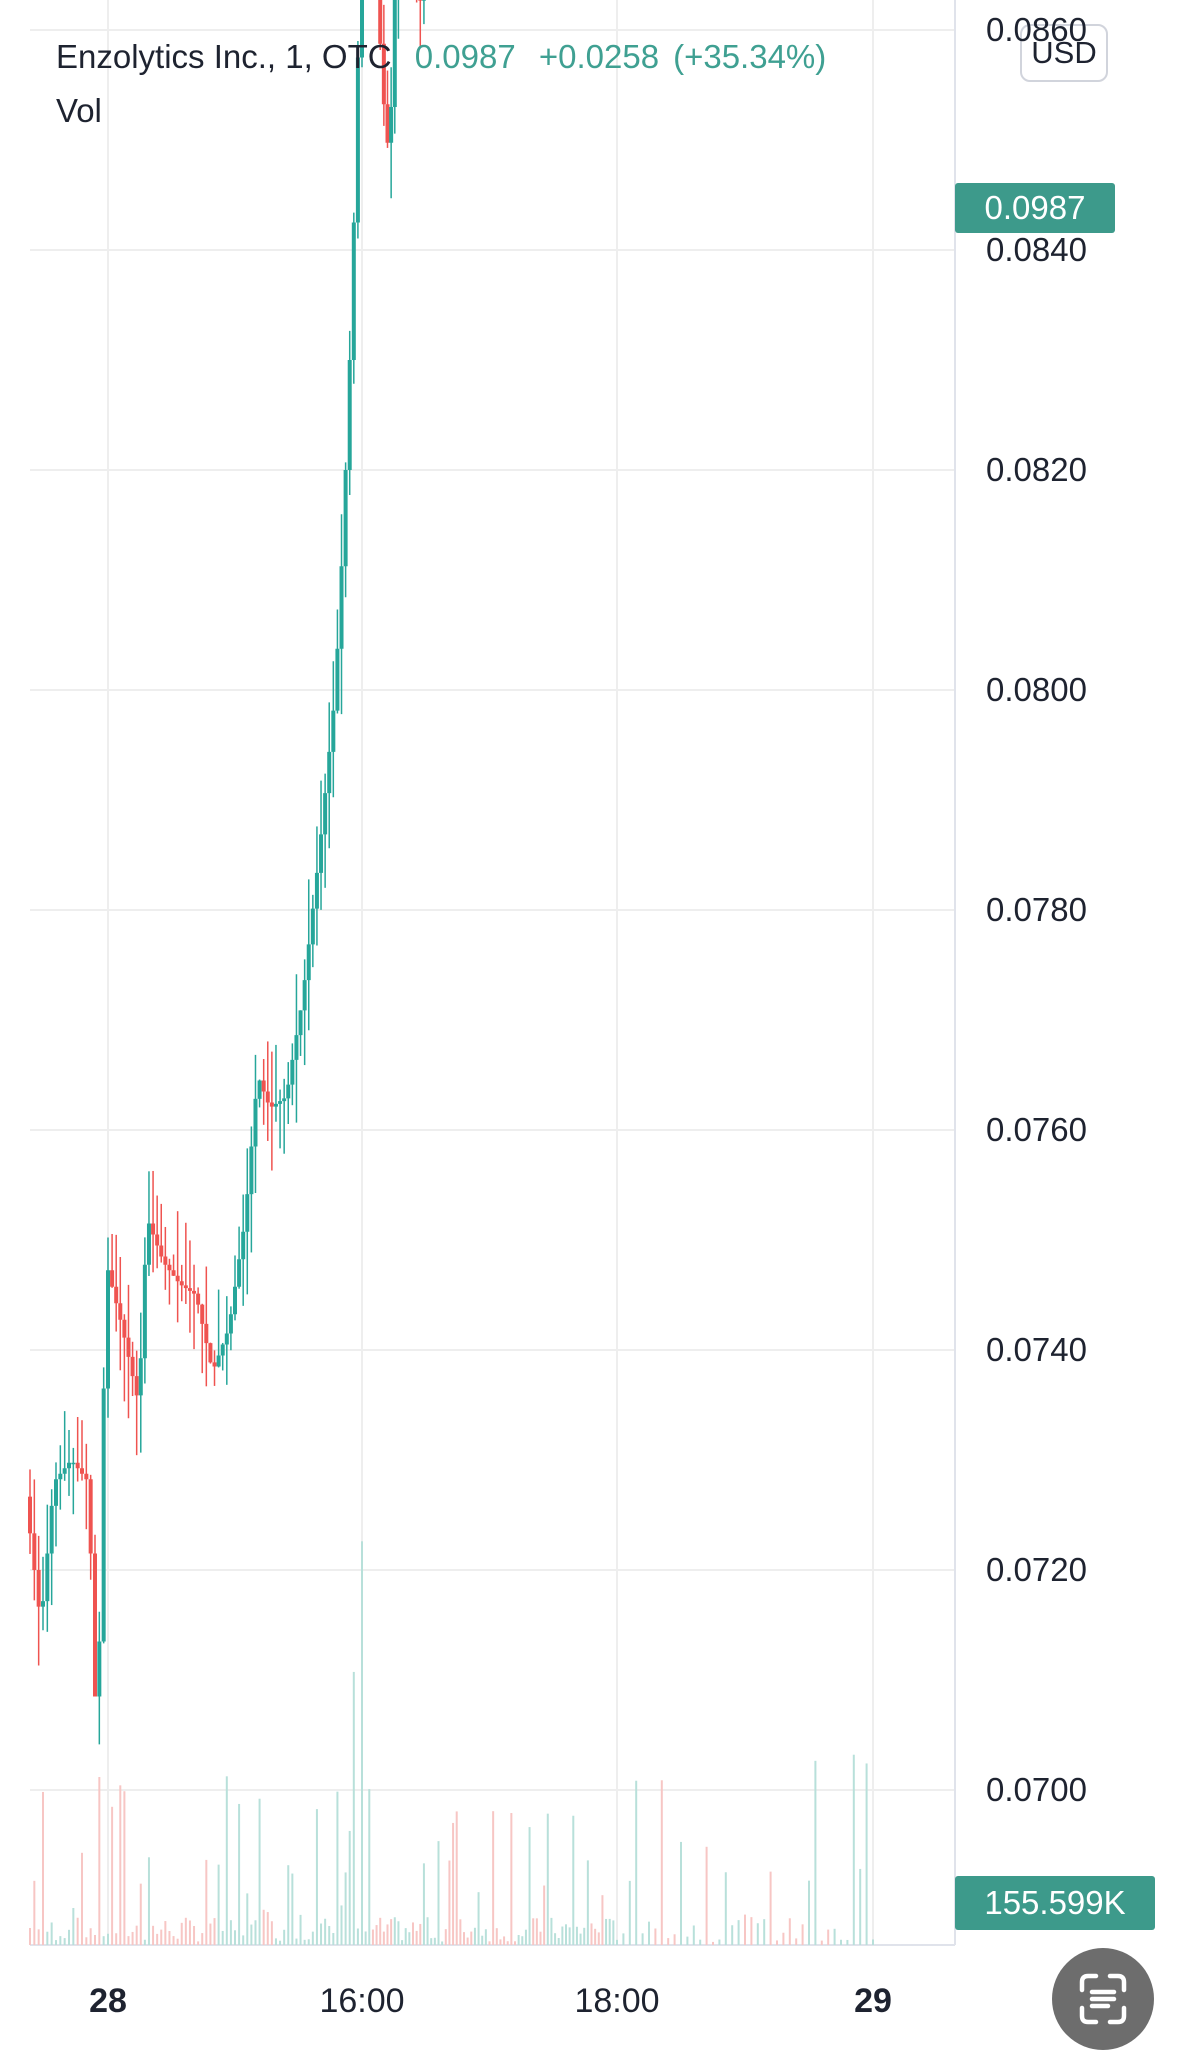 The height and width of the screenshot is (2055, 1200). Describe the element at coordinates (750, 56) in the screenshot. I see `price-change-percent: (+35.34%)` at that location.